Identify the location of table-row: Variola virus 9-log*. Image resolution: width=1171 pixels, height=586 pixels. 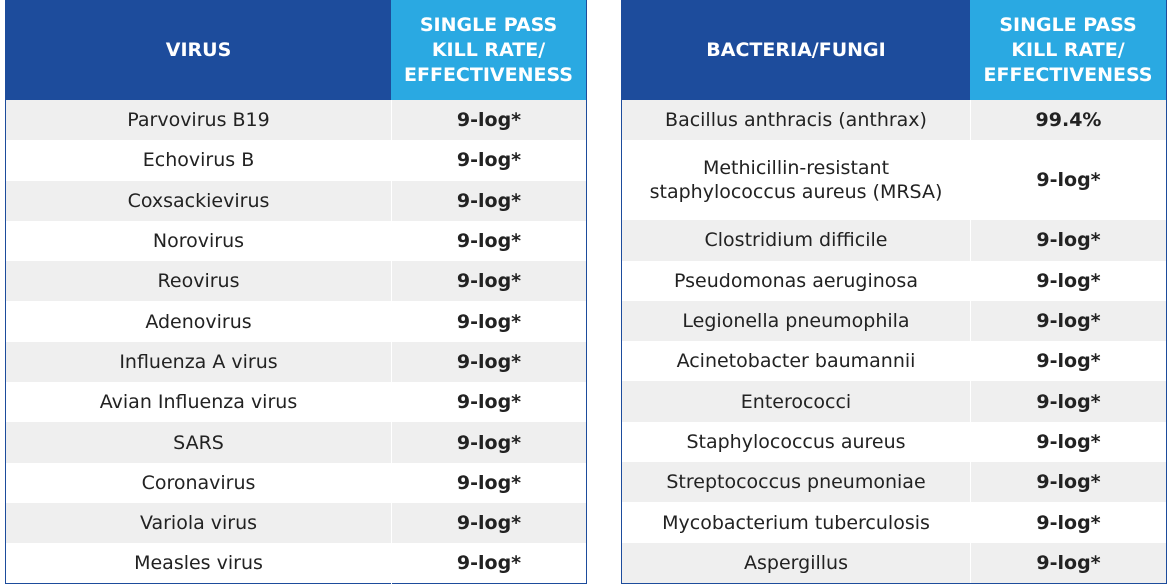
(296, 523).